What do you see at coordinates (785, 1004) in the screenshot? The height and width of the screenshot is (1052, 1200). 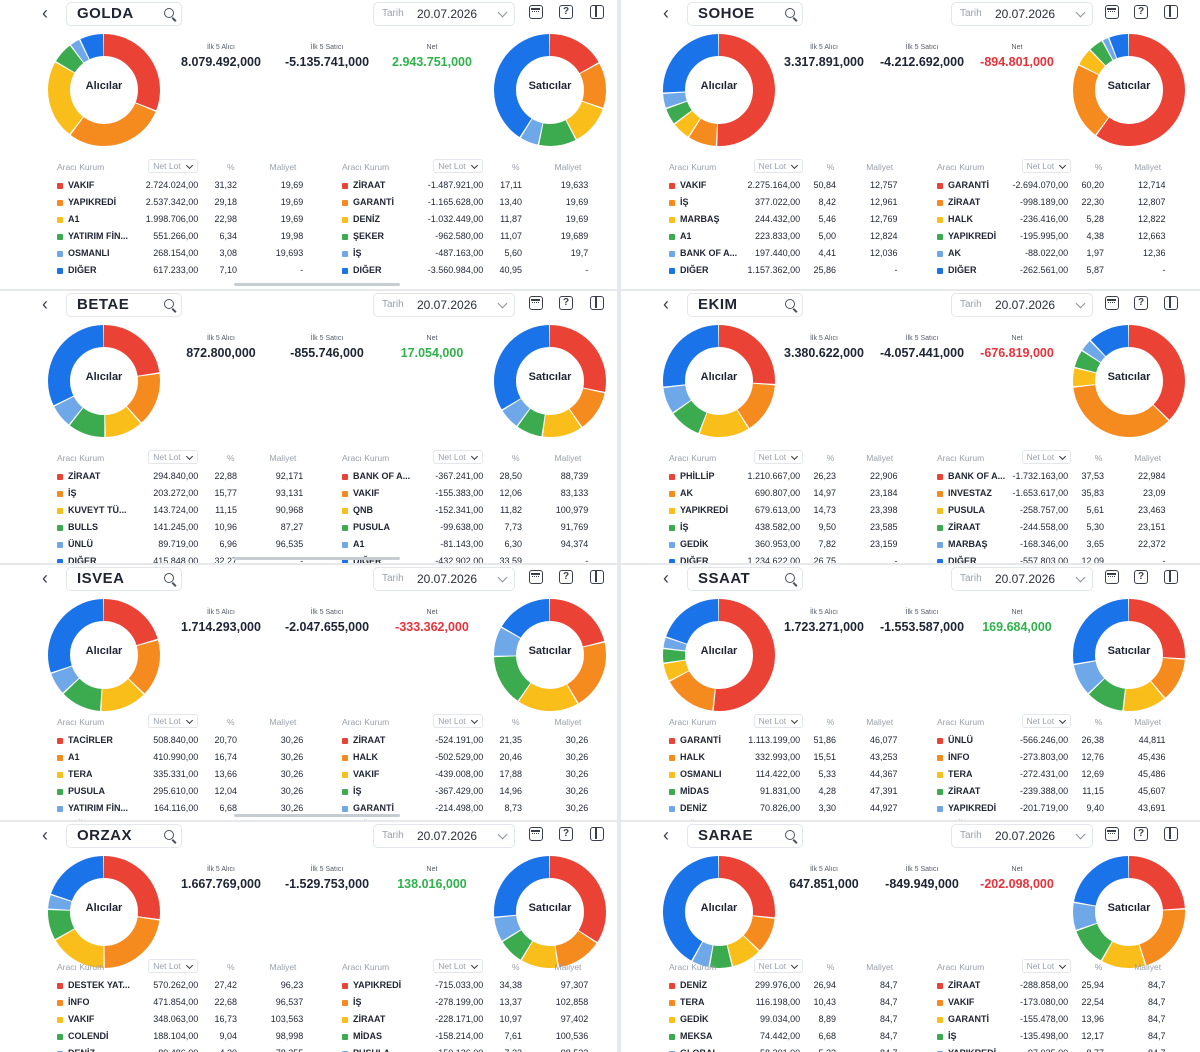 I see `table-row: TERA 116.198,00 10,43 84,7` at bounding box center [785, 1004].